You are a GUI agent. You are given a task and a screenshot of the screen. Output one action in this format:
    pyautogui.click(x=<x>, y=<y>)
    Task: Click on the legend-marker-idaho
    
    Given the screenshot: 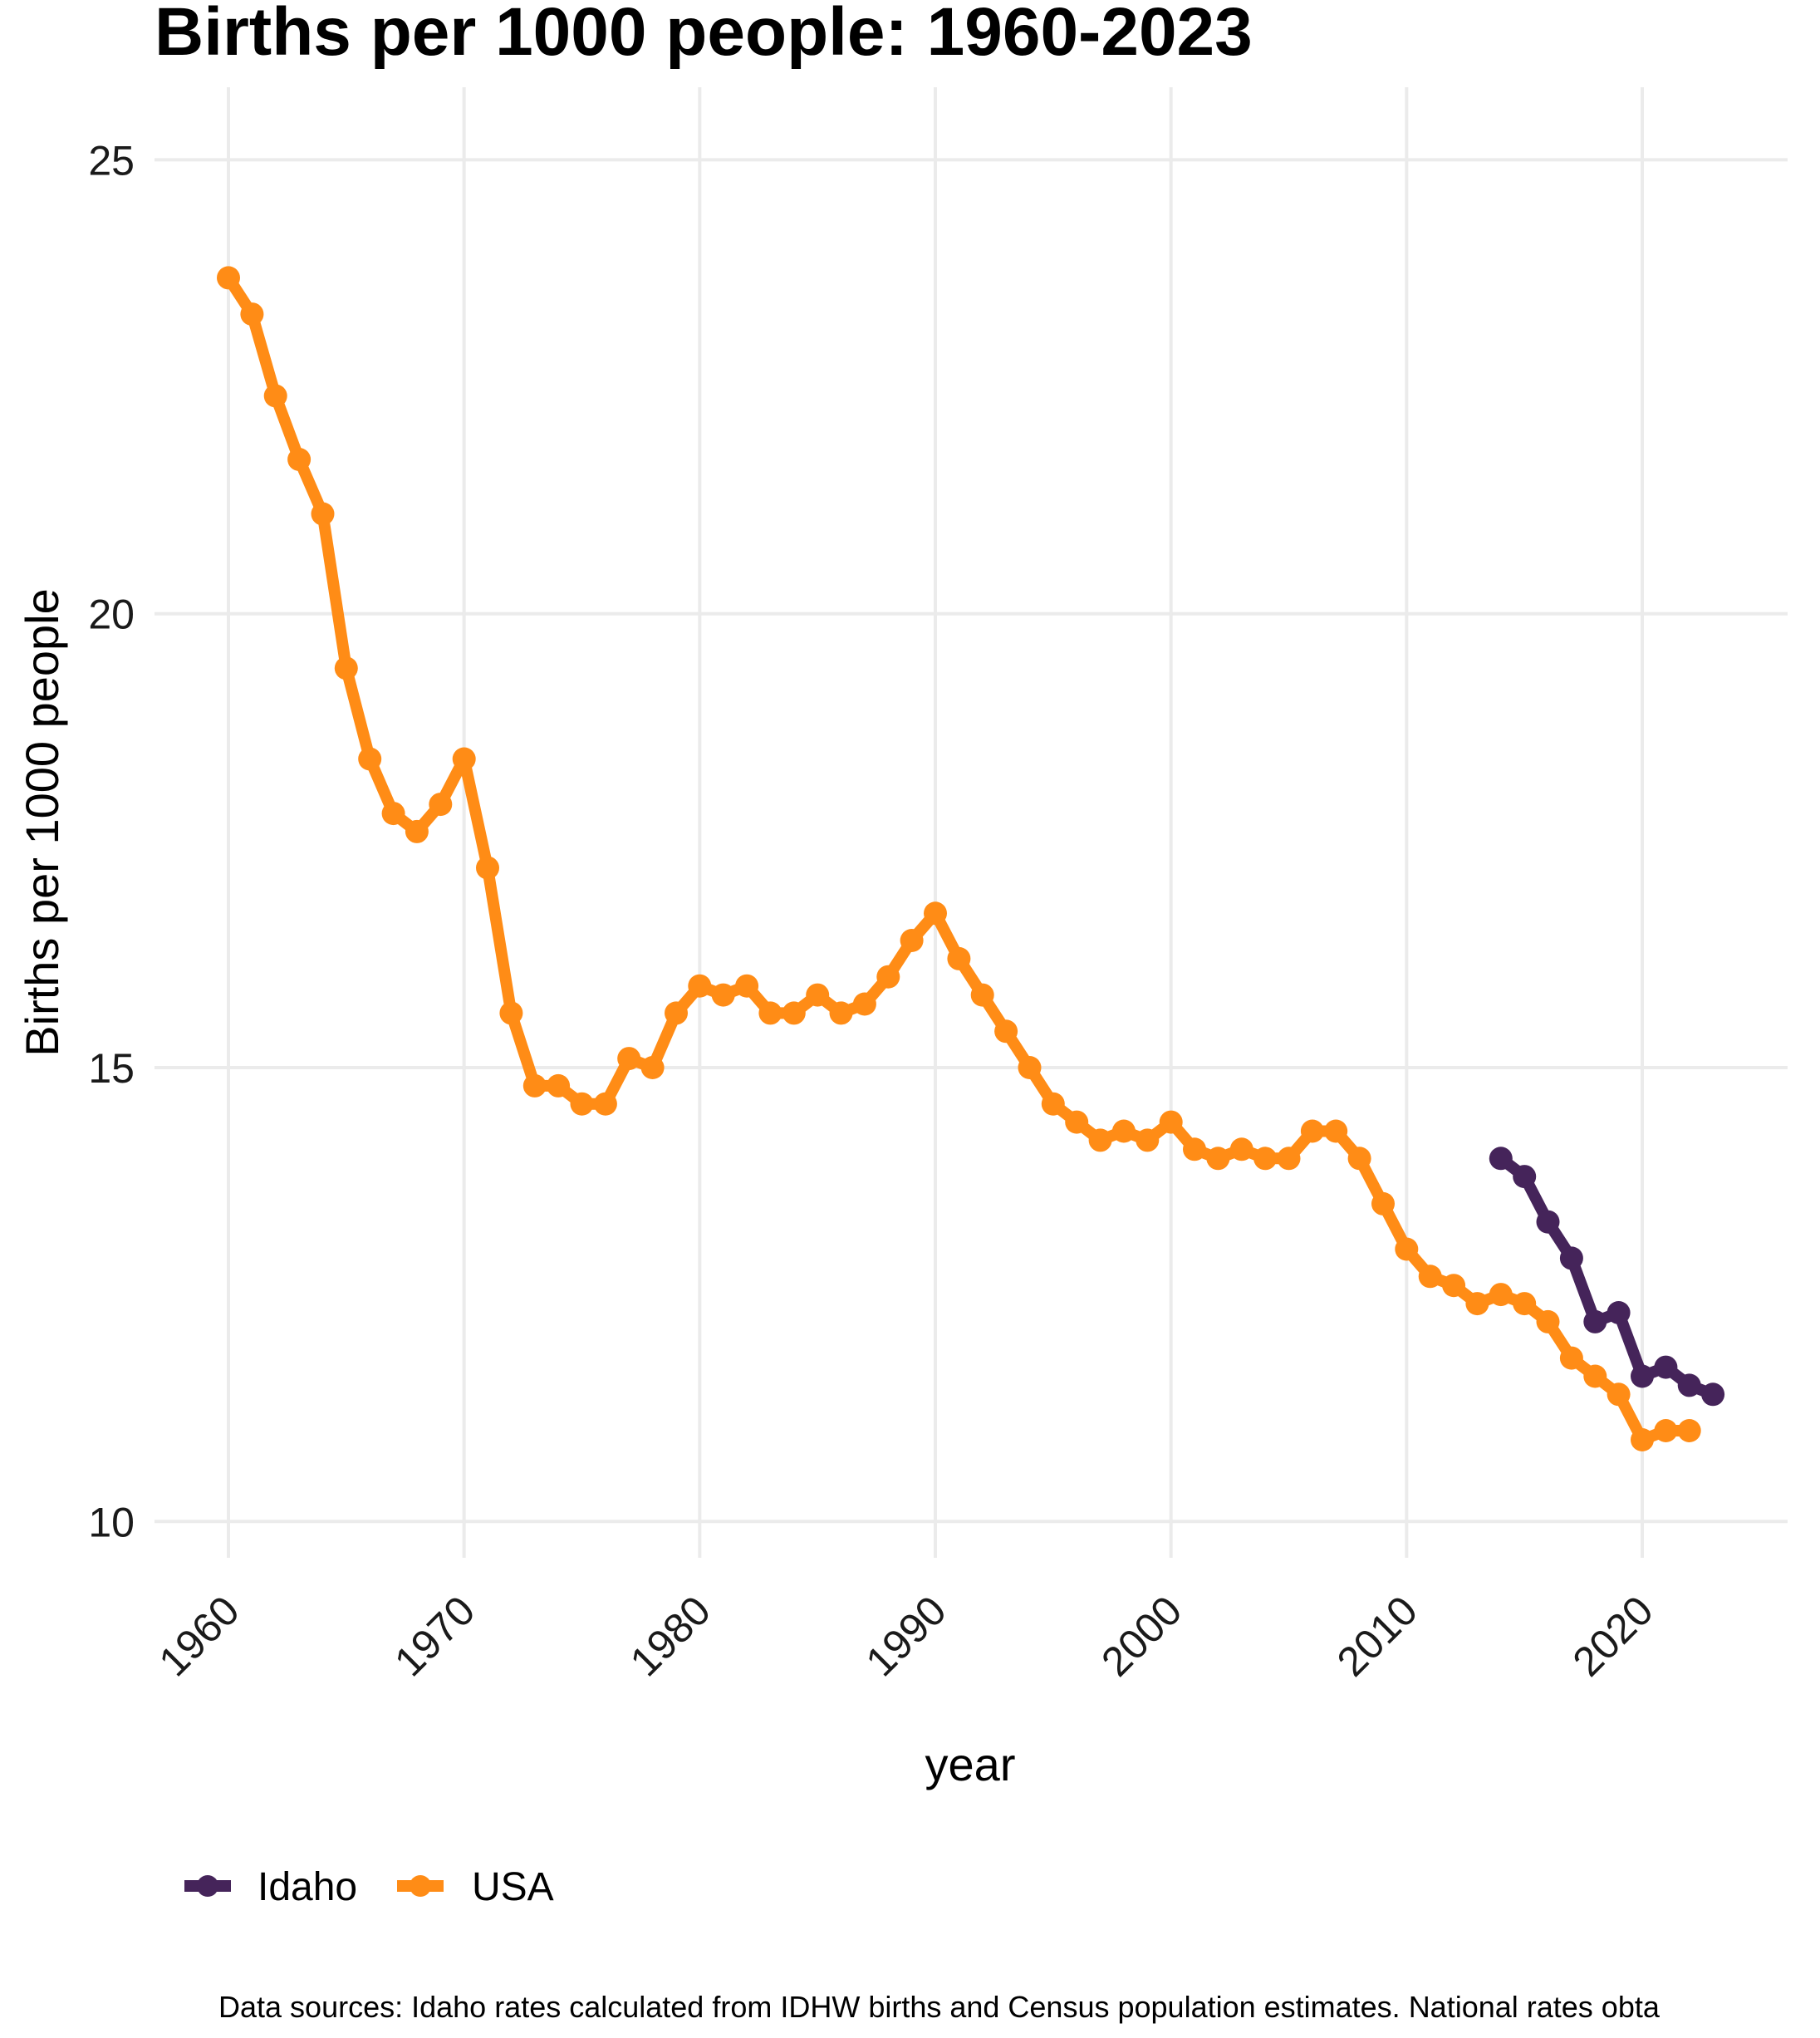 What is the action you would take?
    pyautogui.click(x=207, y=1886)
    